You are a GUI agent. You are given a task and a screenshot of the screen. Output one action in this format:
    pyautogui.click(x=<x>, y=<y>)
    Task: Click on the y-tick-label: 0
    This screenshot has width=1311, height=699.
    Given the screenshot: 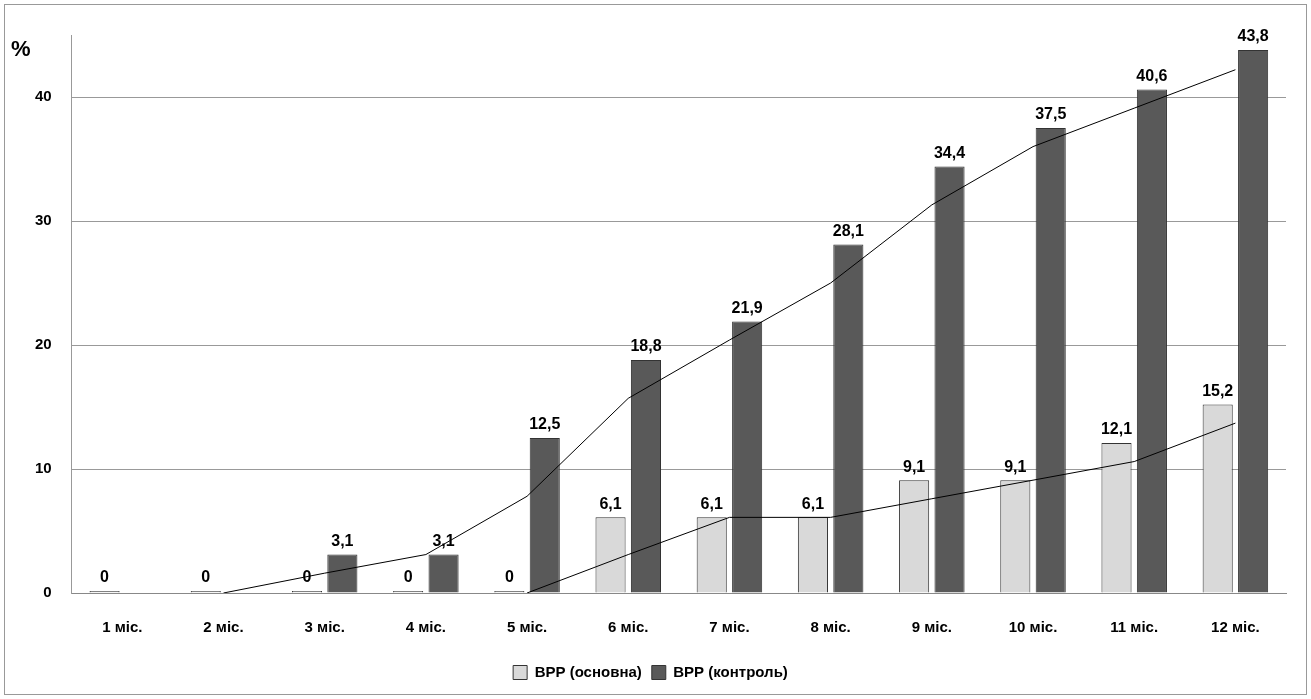 What is the action you would take?
    pyautogui.click(x=47, y=592)
    